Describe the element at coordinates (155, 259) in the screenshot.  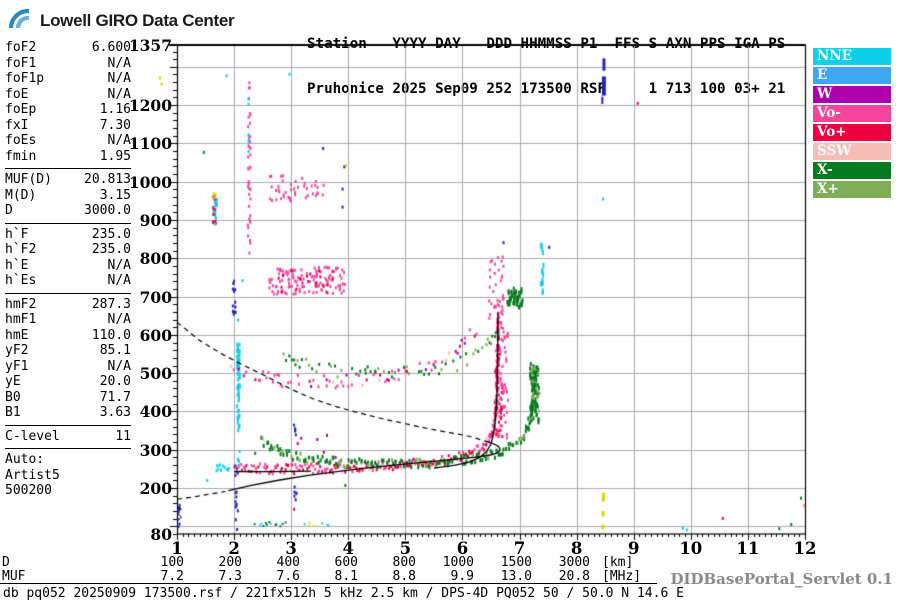
I see `y-axis-label: 800` at that location.